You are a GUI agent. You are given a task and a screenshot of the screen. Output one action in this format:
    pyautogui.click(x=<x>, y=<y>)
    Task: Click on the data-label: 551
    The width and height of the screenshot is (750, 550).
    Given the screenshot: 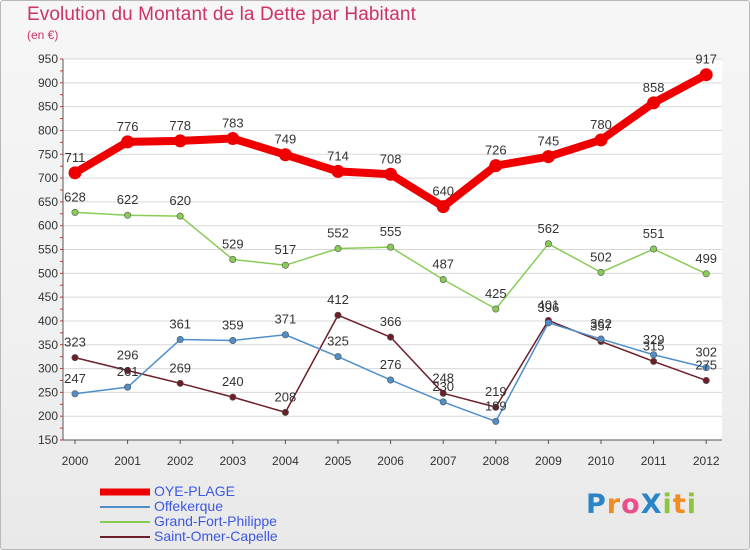 What is the action you would take?
    pyautogui.click(x=654, y=233)
    